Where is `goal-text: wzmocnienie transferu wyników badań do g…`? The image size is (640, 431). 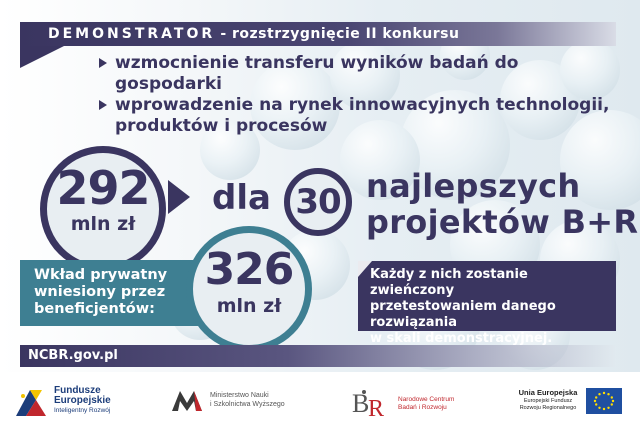
goal-text: wzmocnienie transferu wyników badań do g… is located at coordinates (317, 73).